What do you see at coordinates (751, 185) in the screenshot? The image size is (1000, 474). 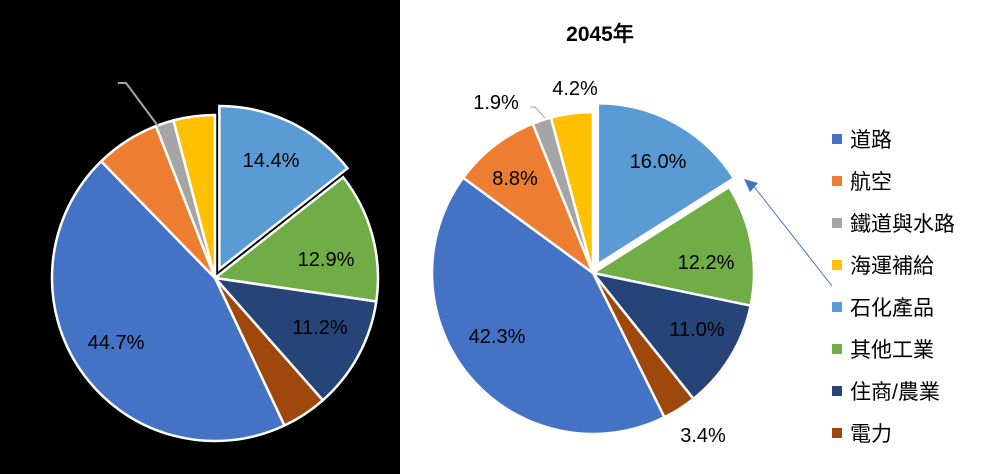 I see `annotation-arrow-head-icon` at bounding box center [751, 185].